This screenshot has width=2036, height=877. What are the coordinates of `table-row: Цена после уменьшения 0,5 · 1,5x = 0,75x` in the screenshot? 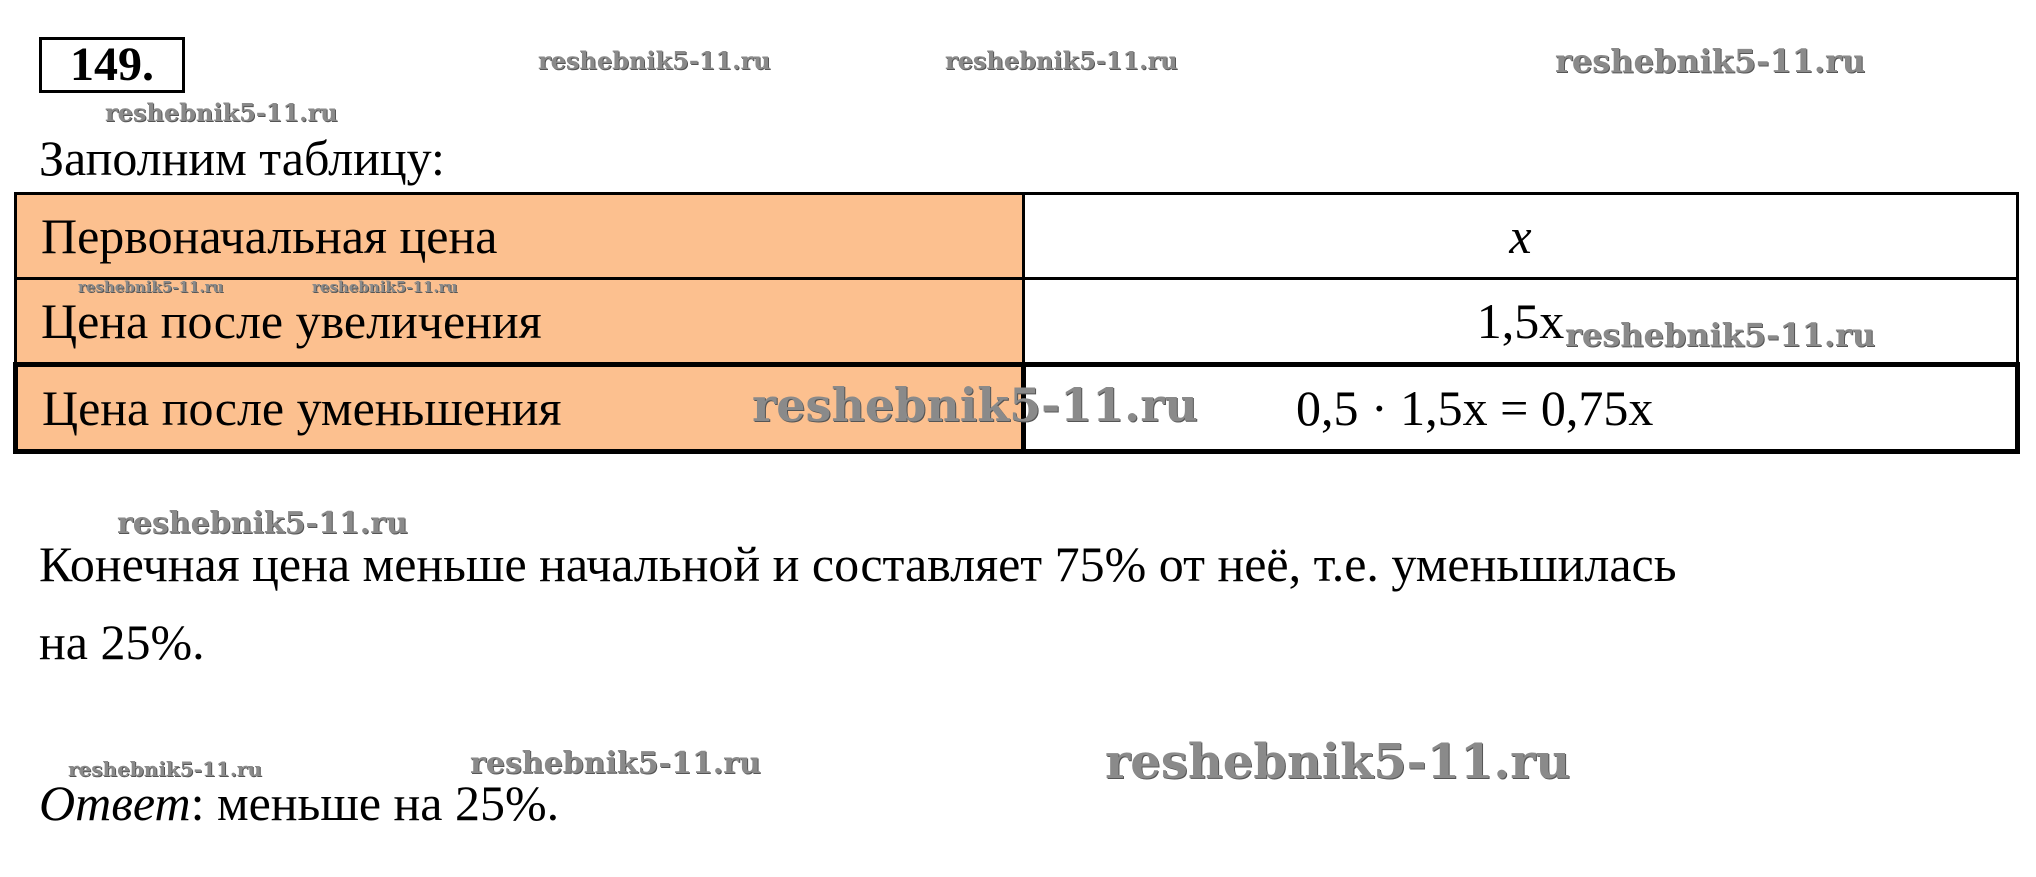 It's located at (1016, 408).